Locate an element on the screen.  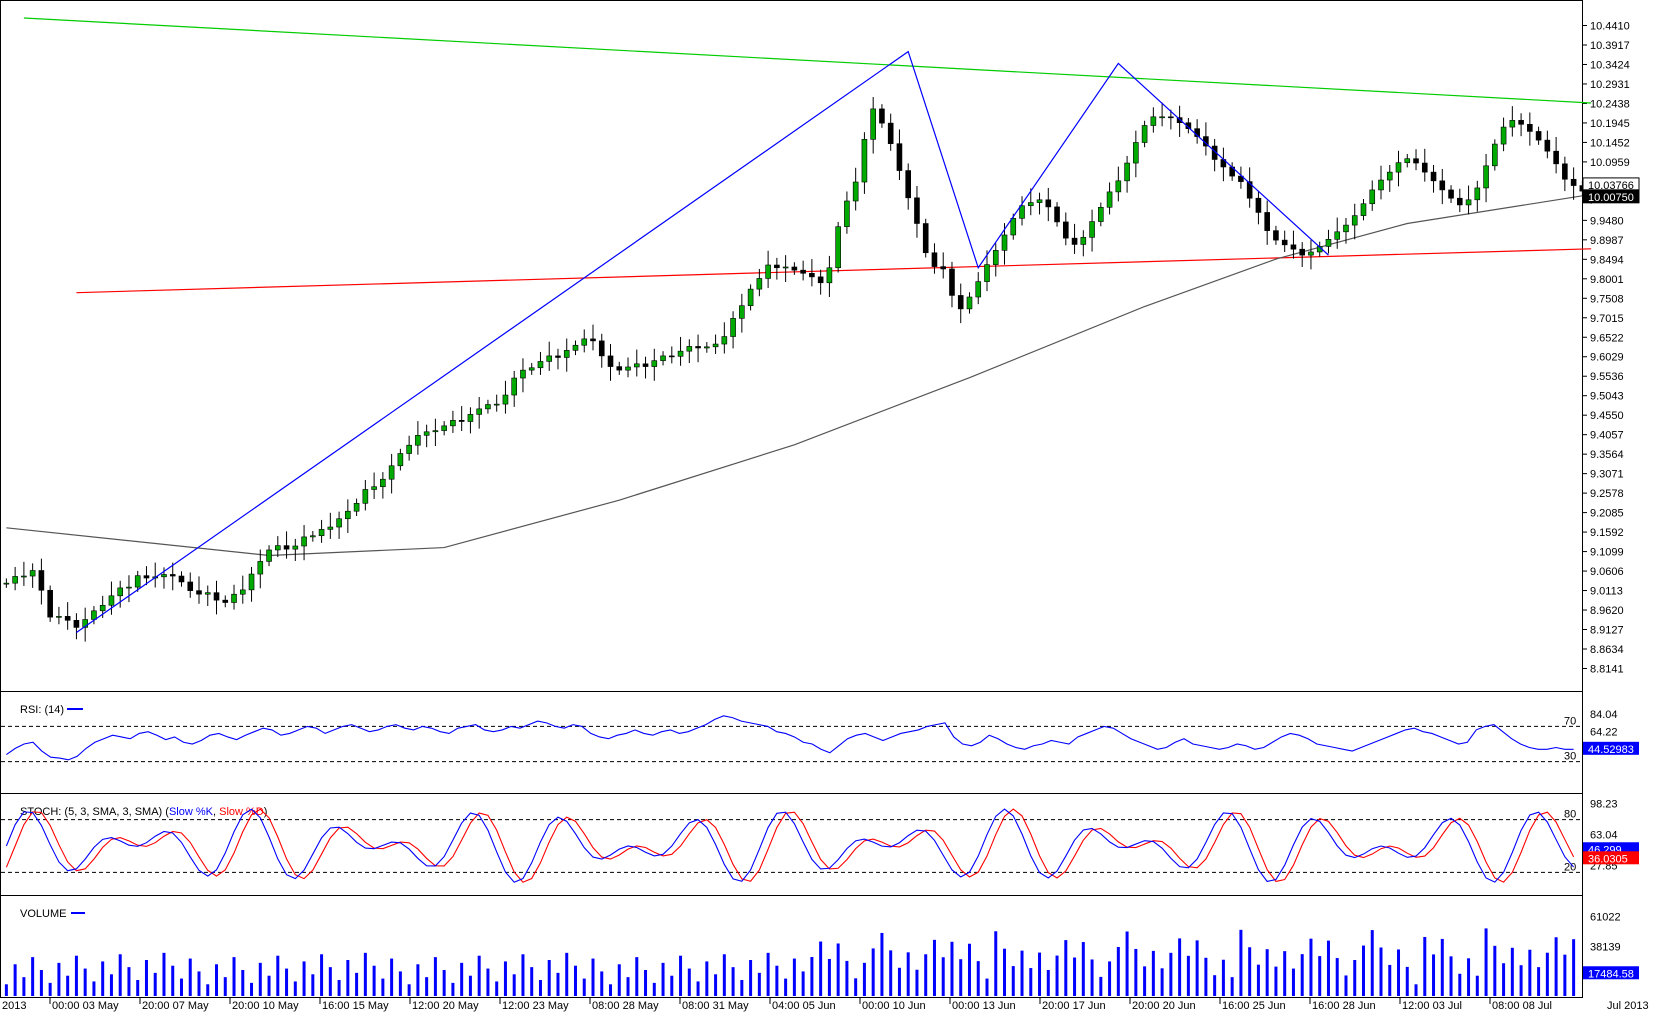
price-tick-label: 9.9480 is located at coordinates (1607, 221).